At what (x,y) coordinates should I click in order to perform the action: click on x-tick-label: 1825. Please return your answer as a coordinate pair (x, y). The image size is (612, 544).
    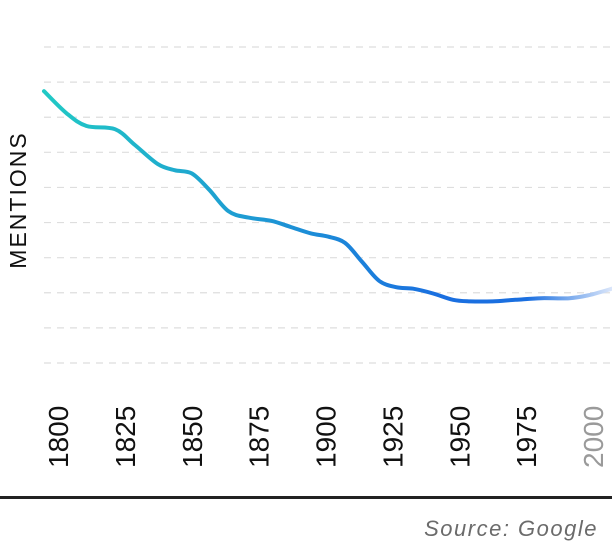
    Looking at the image, I should click on (125, 437).